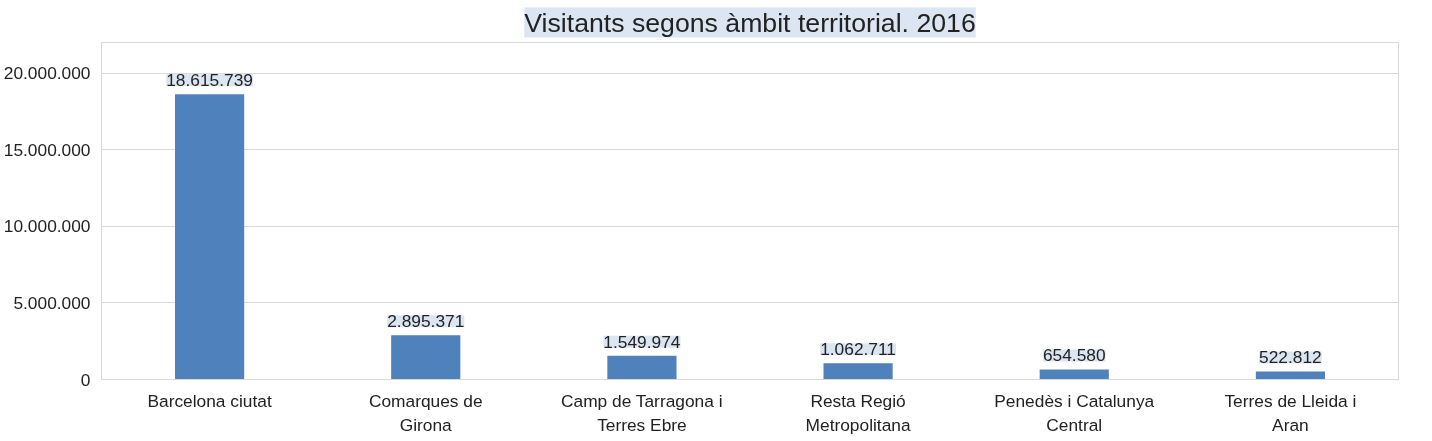  What do you see at coordinates (47, 73) in the screenshot?
I see `y-tick-label: 20.000.000` at bounding box center [47, 73].